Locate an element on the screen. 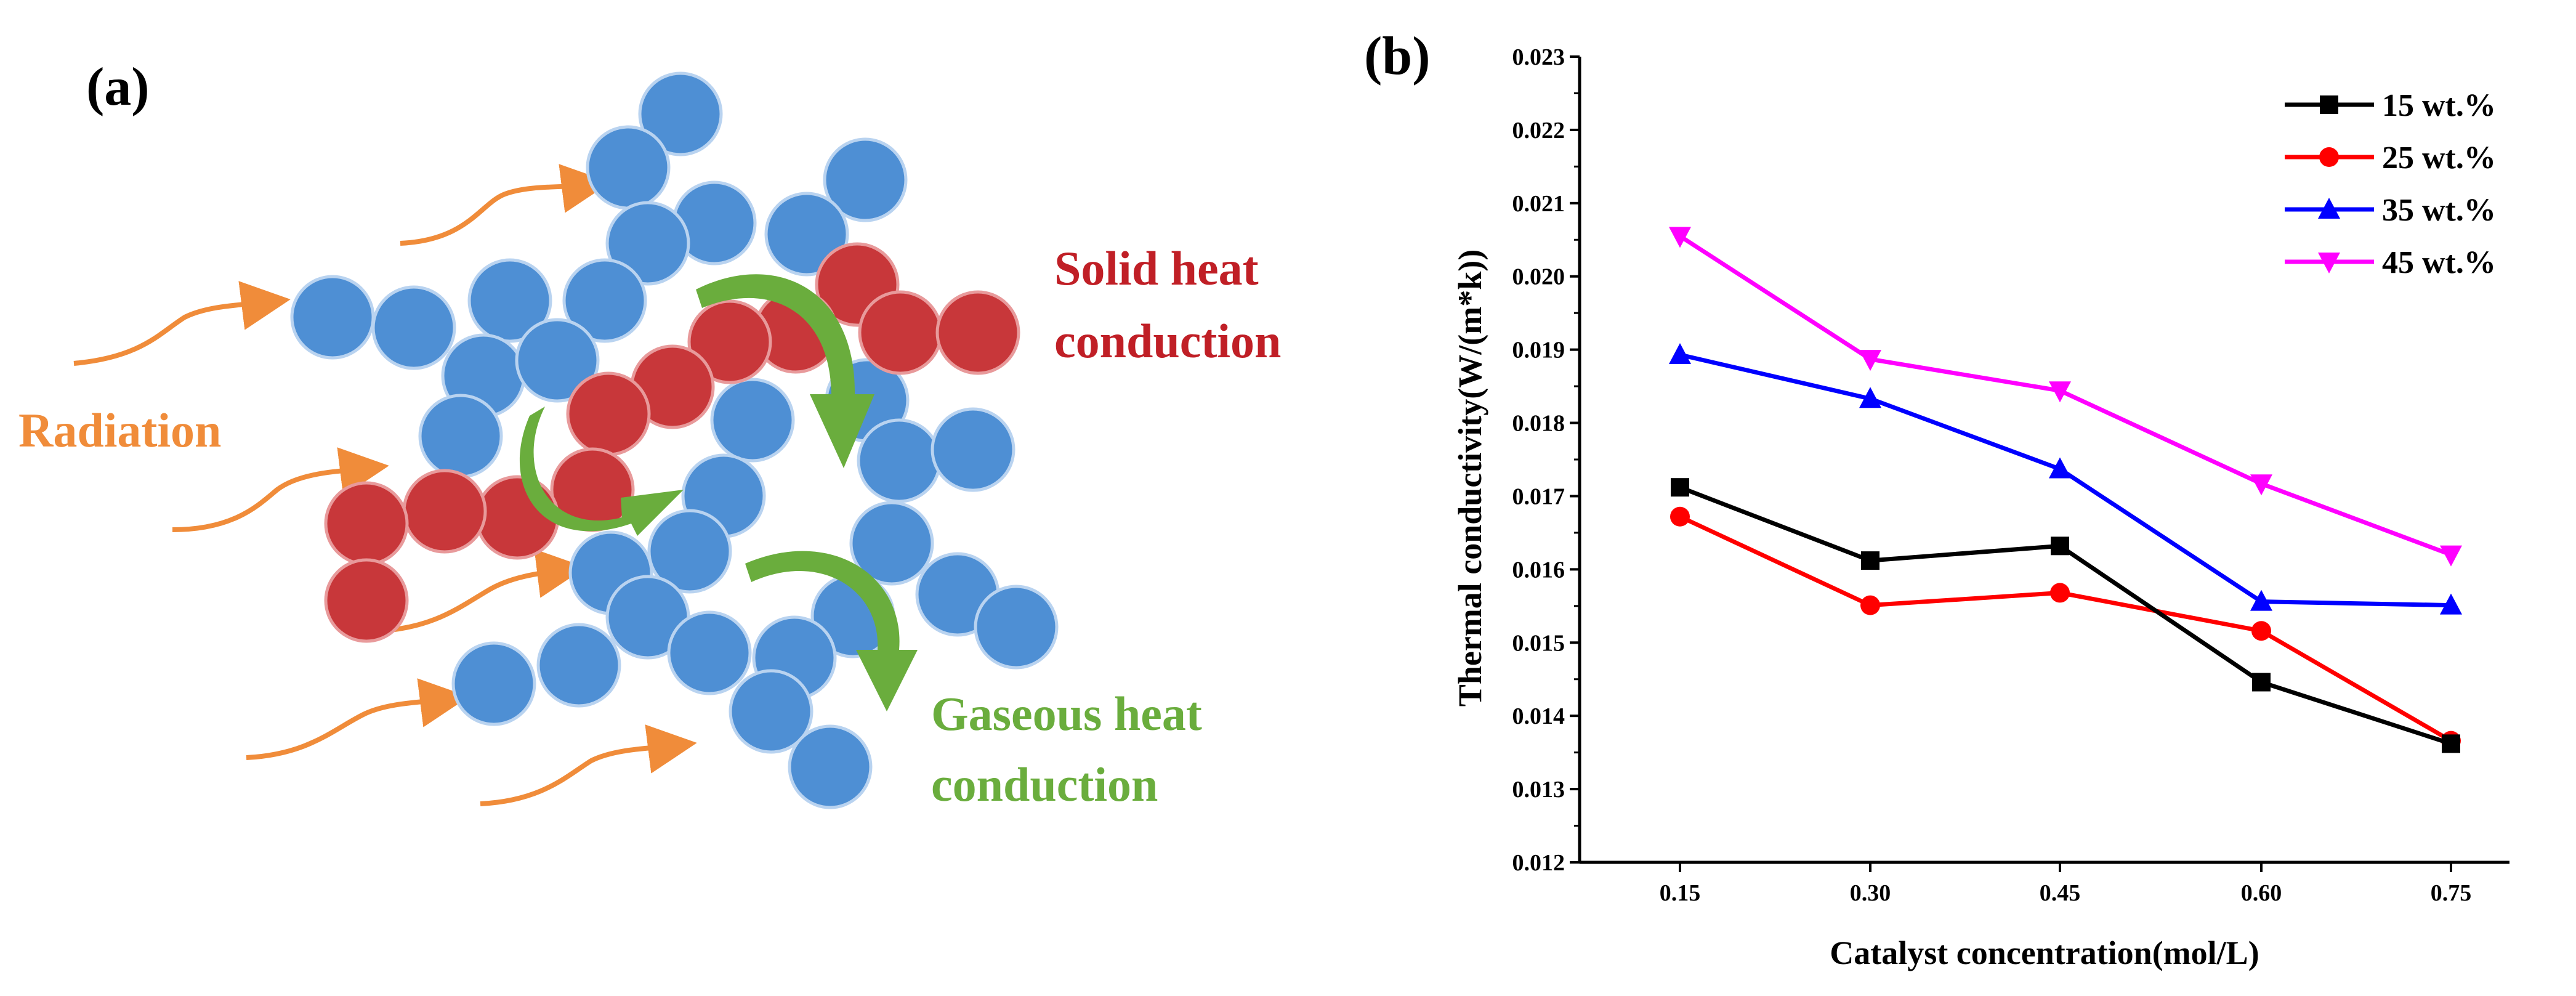 This screenshot has height=996, width=2576. y-tick-label: 0.014 is located at coordinates (1538, 716).